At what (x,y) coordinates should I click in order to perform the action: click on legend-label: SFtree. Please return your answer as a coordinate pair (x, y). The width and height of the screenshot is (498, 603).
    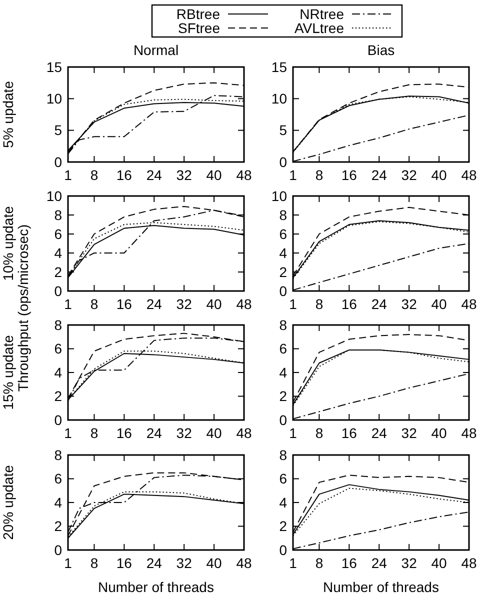
    Looking at the image, I should click on (199, 28).